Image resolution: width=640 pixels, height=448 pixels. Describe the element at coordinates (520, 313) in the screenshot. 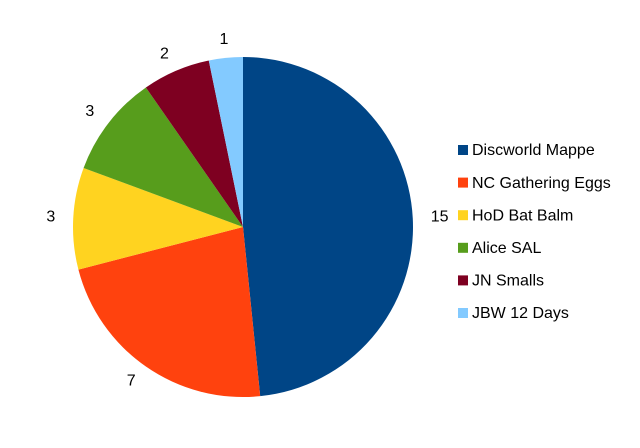

I see `legend-label: JBW 12 Days` at that location.